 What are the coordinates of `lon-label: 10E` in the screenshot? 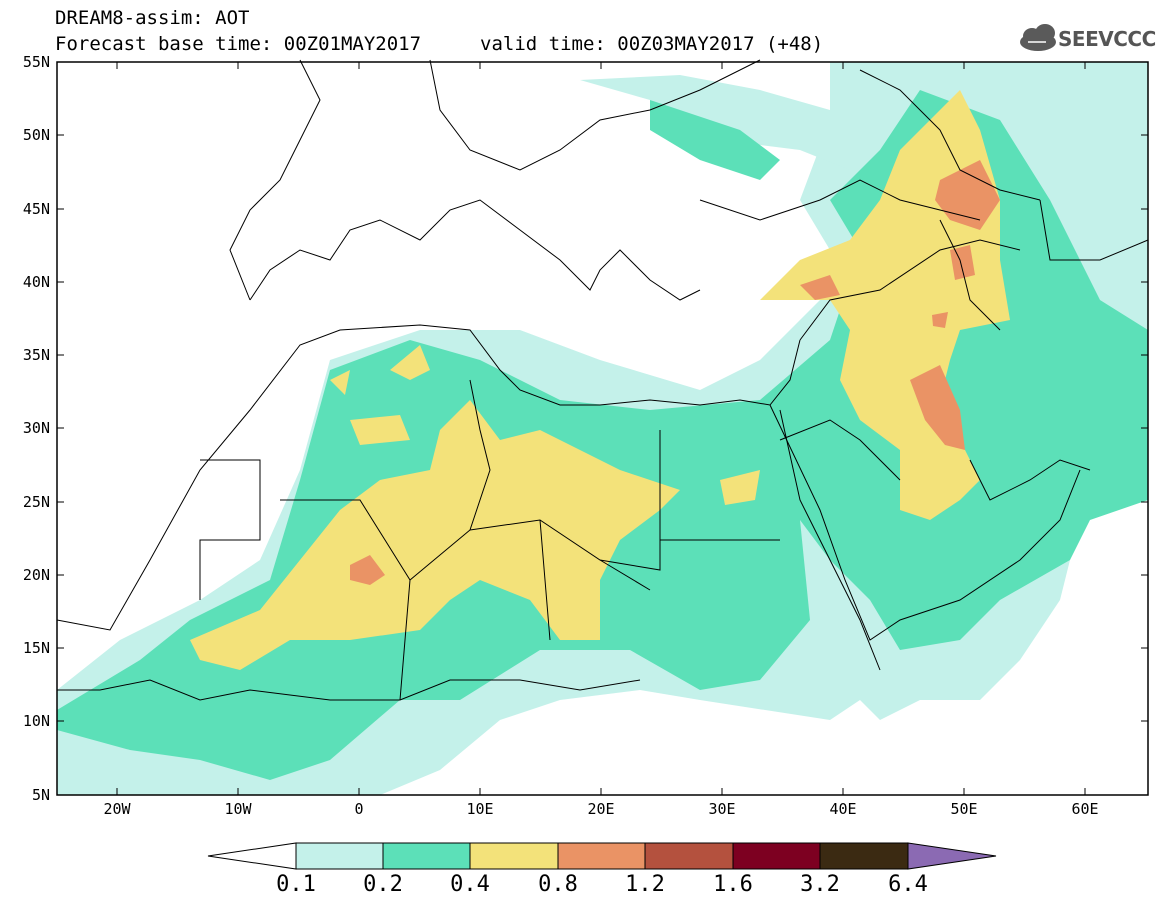 It's located at (480, 809).